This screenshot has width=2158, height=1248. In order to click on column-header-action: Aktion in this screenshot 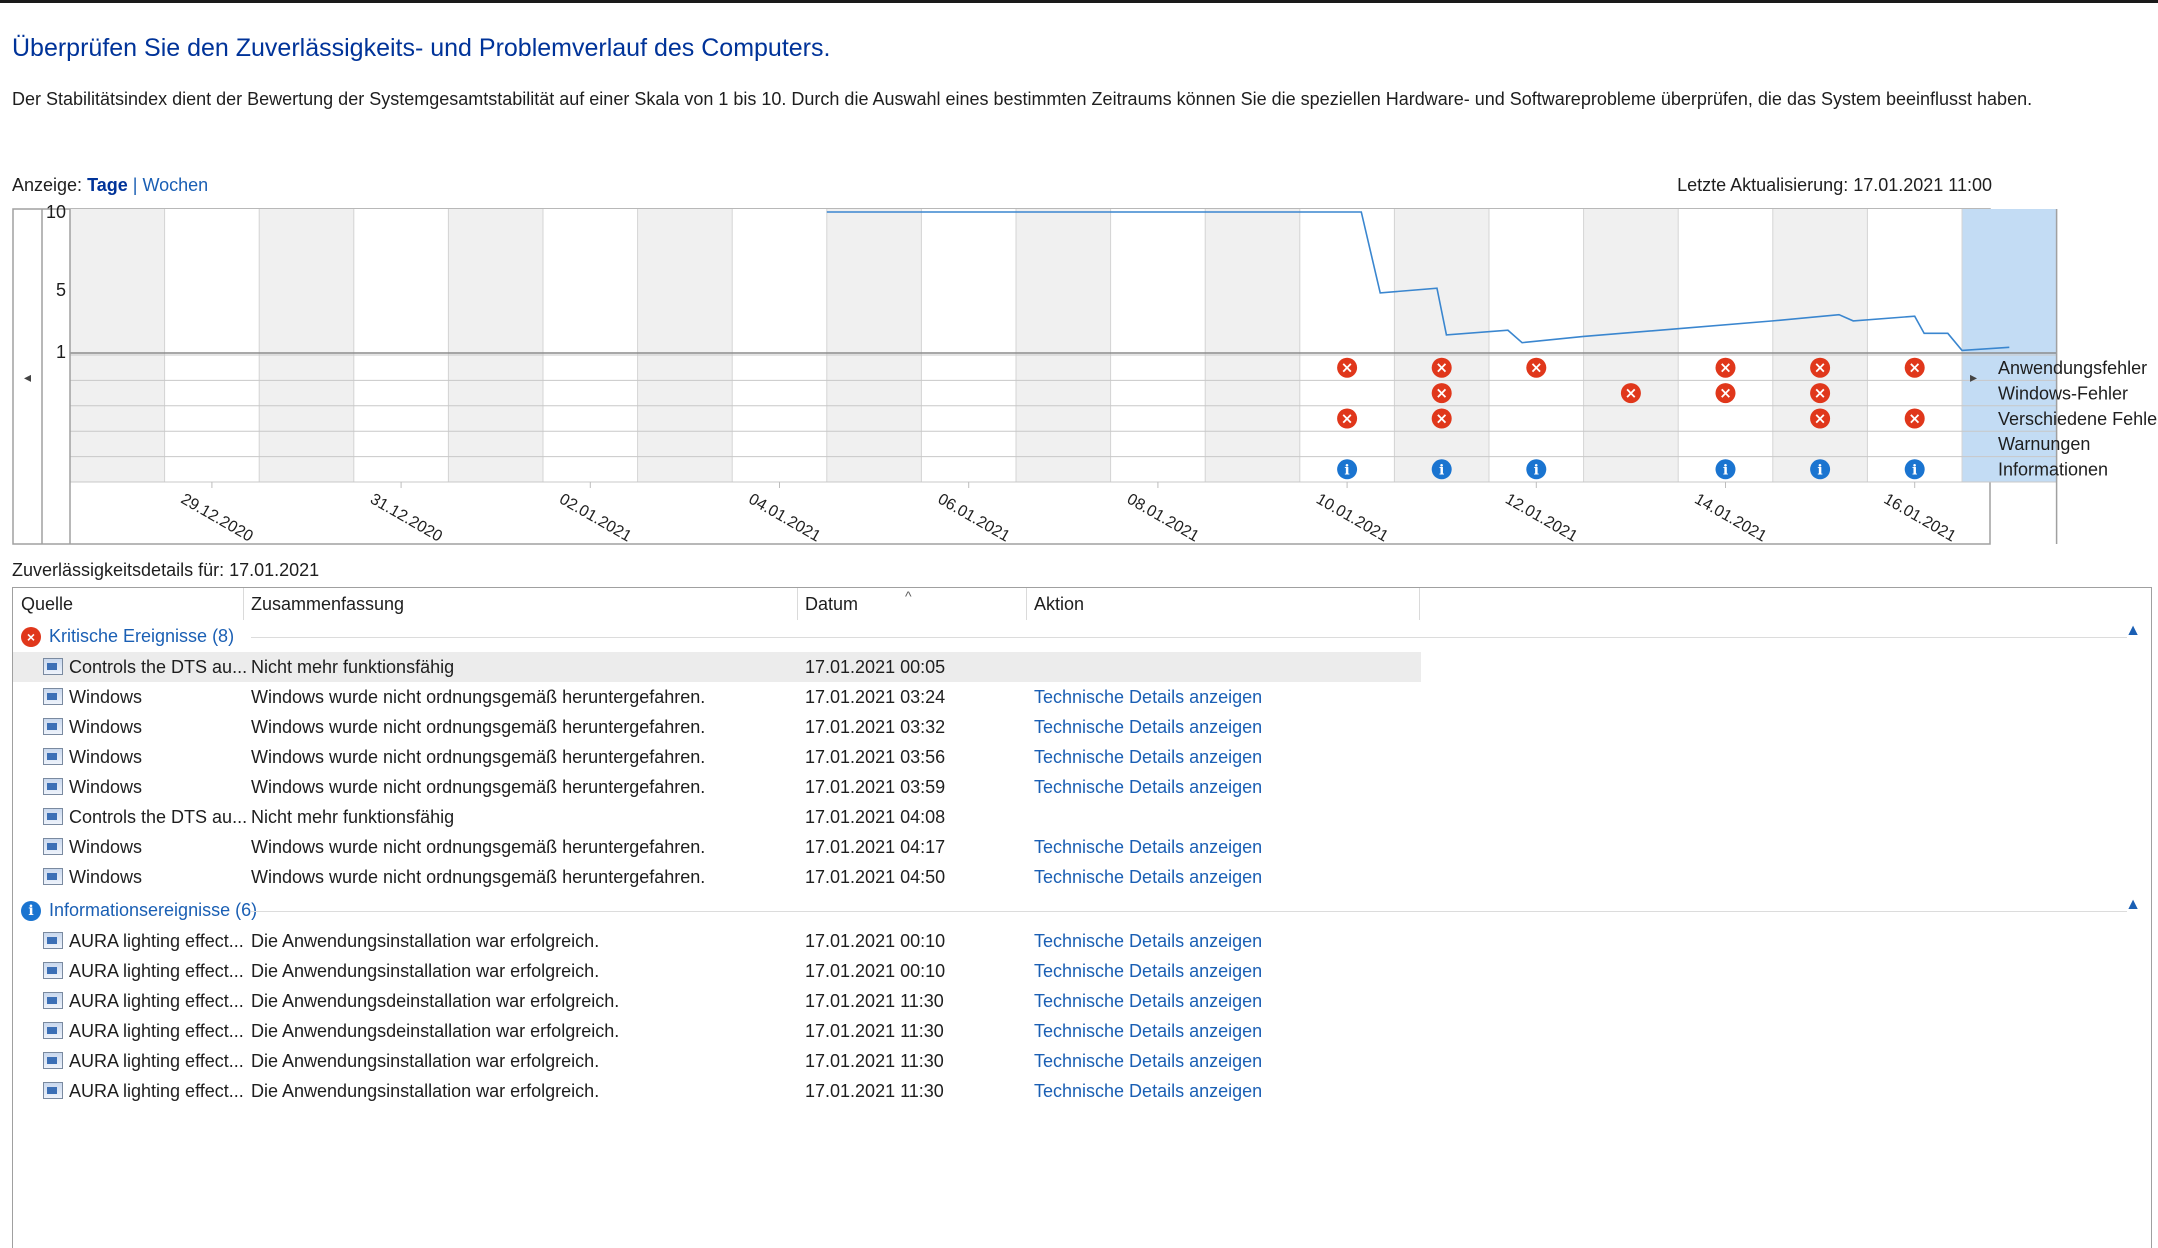, I will do `click(1059, 604)`.